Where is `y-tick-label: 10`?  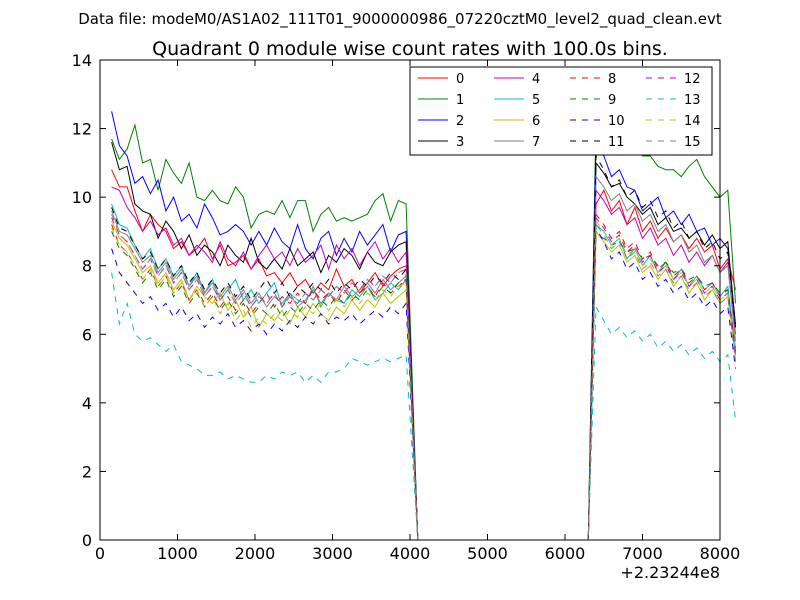
y-tick-label: 10 is located at coordinates (82, 197).